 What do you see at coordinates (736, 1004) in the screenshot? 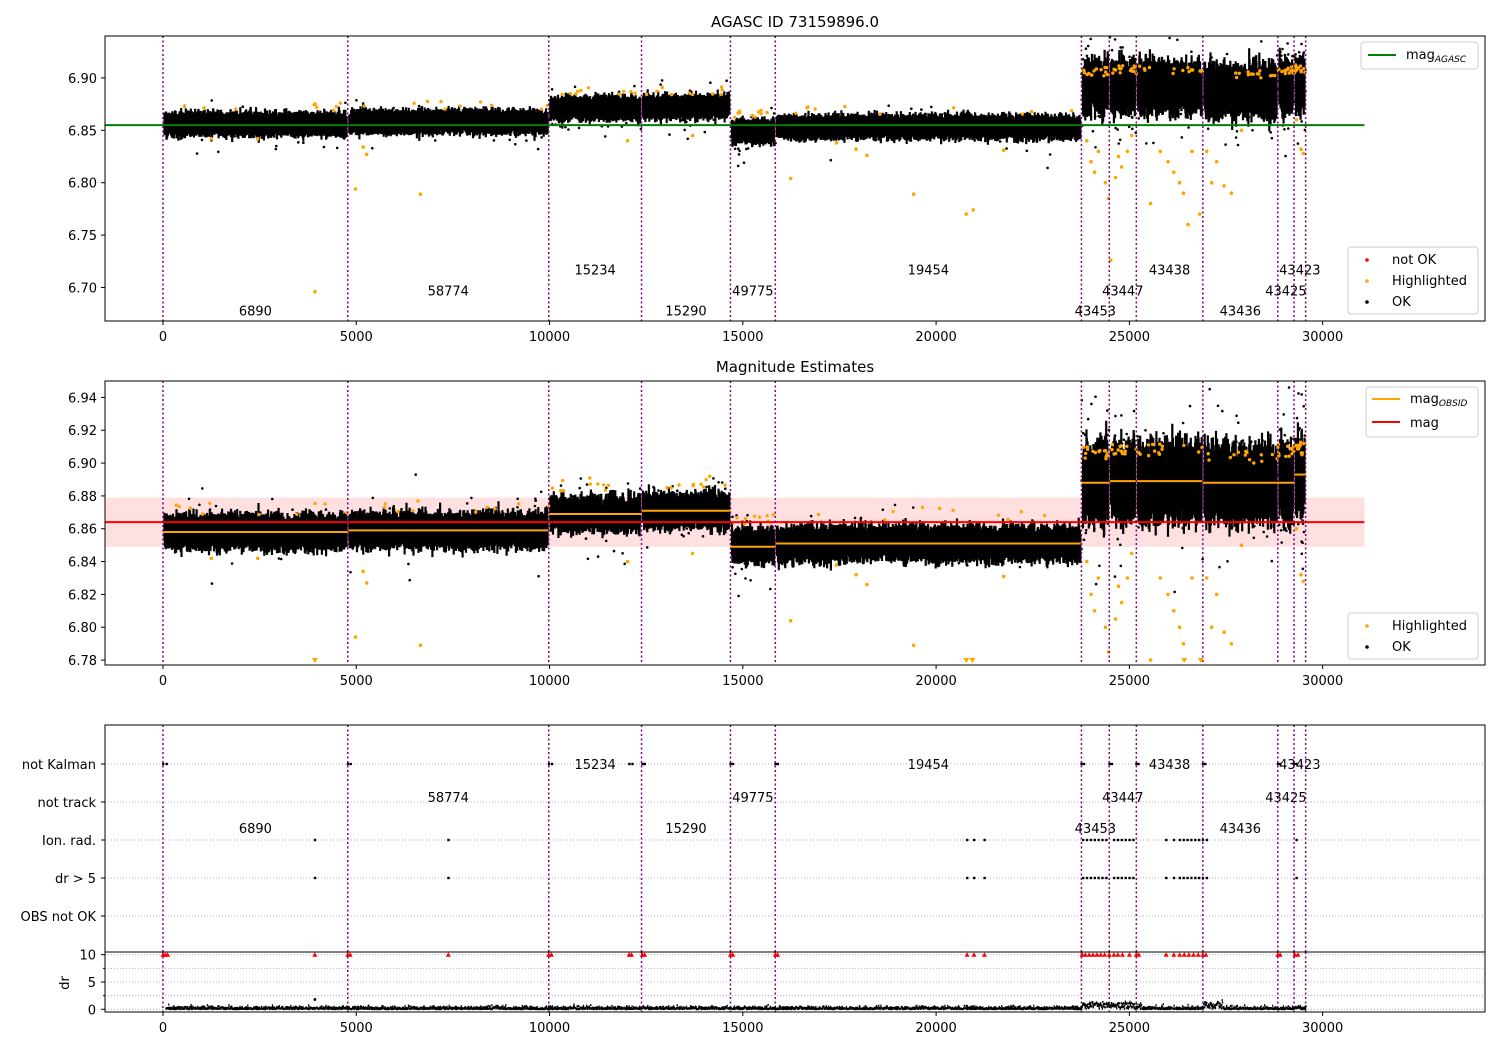
I see `panel4-dr-points` at bounding box center [736, 1004].